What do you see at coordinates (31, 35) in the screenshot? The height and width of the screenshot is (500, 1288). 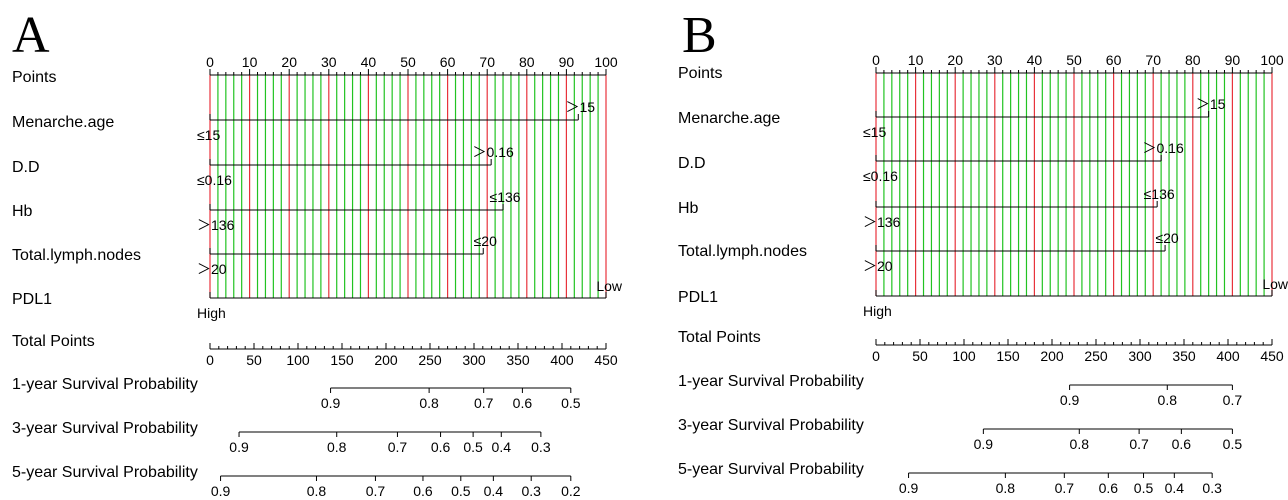 I see `panel-letter: A` at bounding box center [31, 35].